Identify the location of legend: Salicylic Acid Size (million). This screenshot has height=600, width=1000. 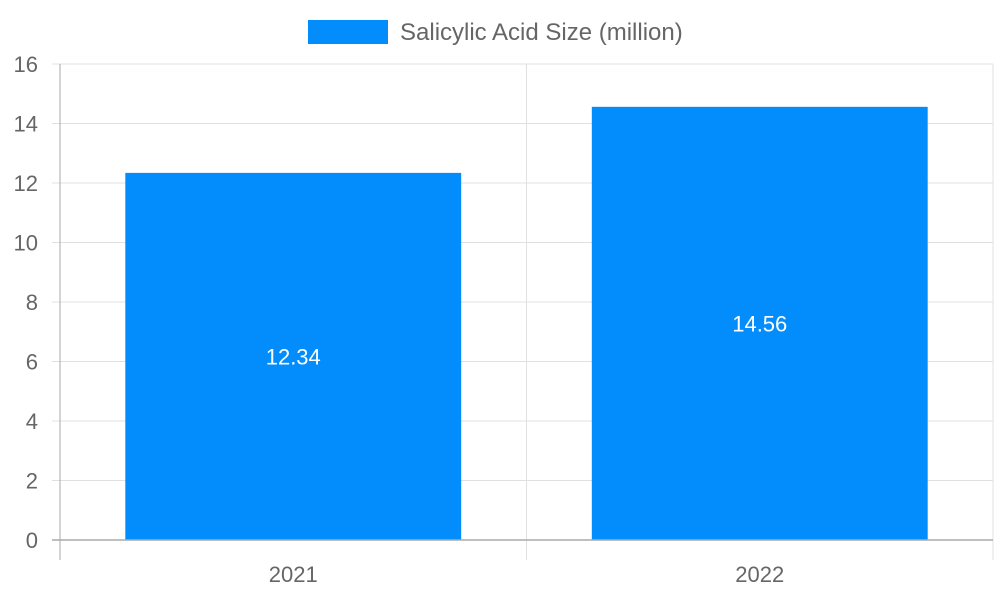
(495, 32).